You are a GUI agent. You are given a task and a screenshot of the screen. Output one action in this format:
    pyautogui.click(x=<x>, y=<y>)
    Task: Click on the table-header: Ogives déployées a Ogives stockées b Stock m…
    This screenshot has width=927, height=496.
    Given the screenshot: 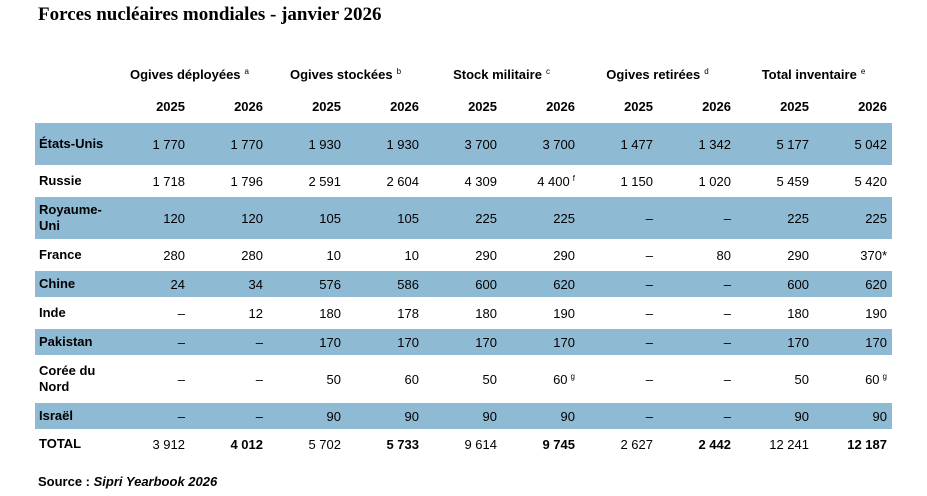 What is the action you would take?
    pyautogui.click(x=463, y=89)
    